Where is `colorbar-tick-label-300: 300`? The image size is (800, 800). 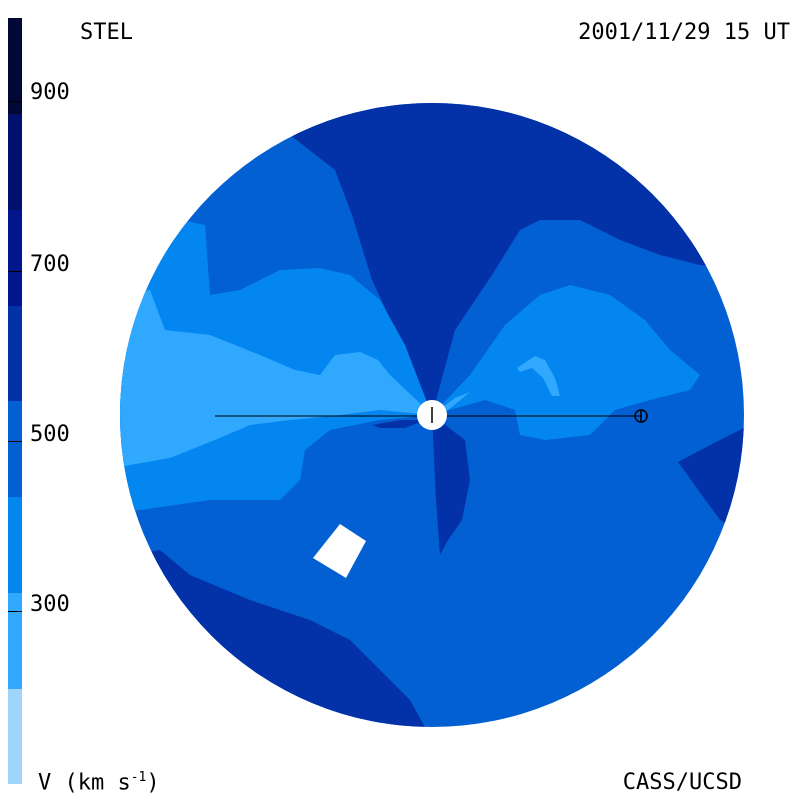
colorbar-tick-label-300: 300 is located at coordinates (50, 604).